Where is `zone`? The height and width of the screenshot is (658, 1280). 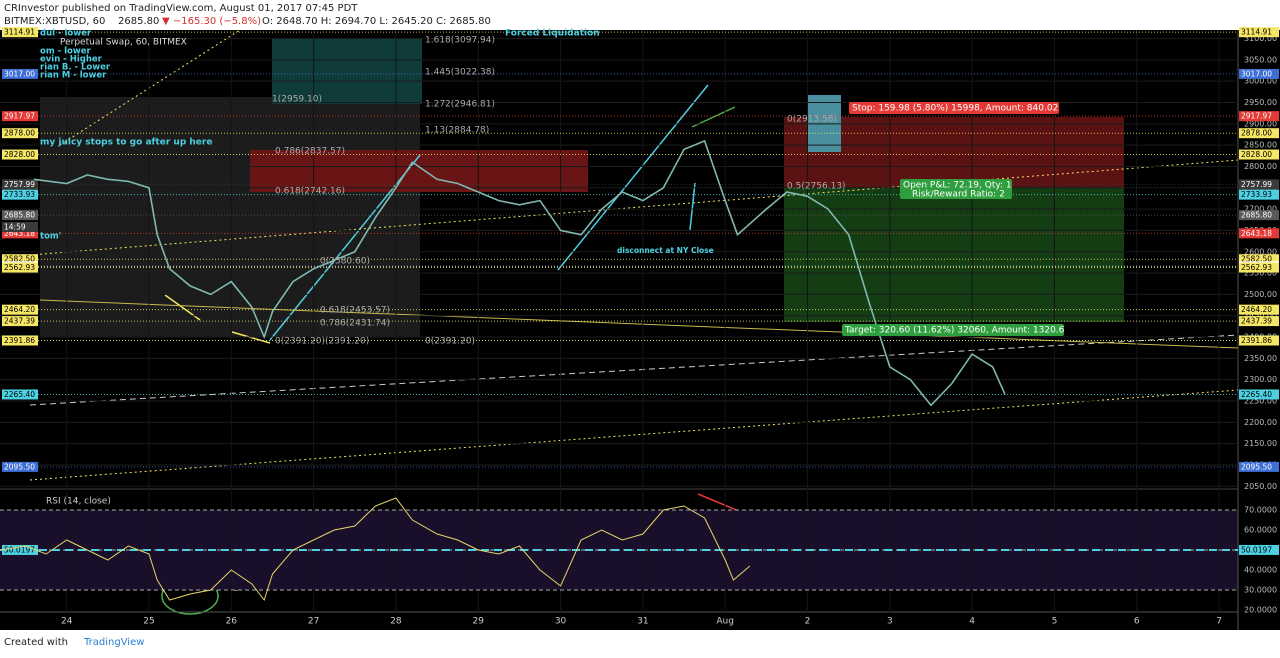
zone is located at coordinates (230, 217).